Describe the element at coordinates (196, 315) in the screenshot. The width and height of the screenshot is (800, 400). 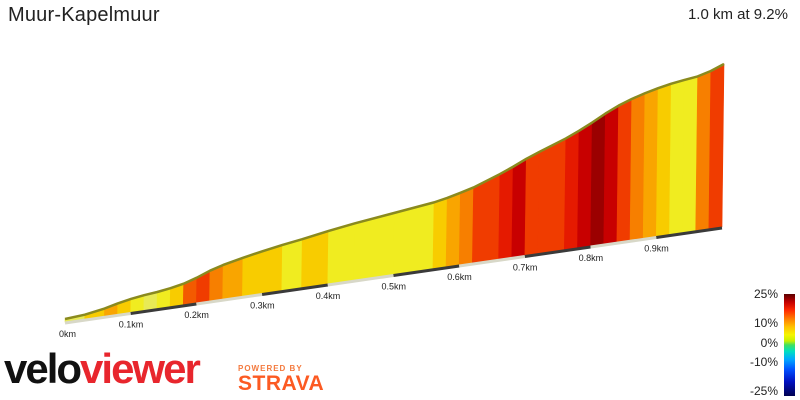
I see `distance-tick-label: 0.2km` at that location.